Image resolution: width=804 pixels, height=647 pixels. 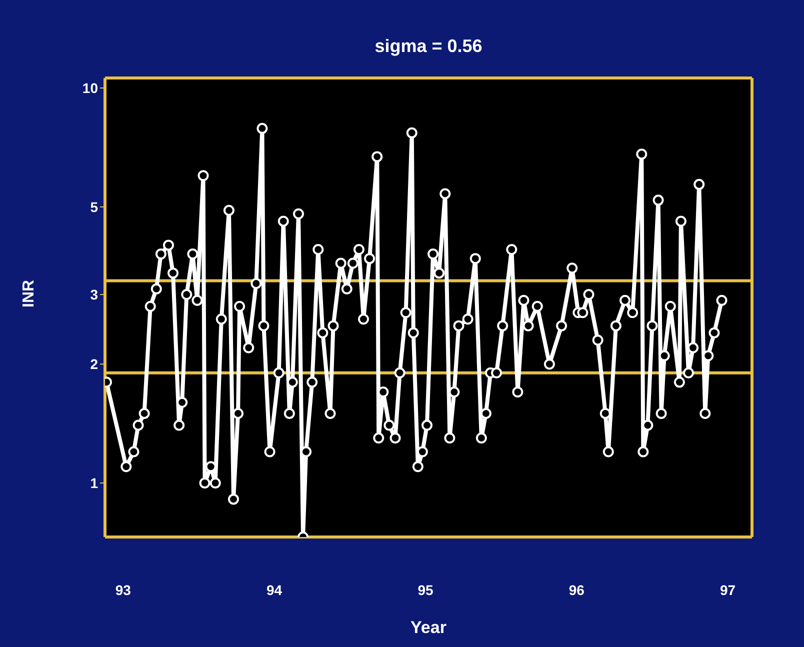 I want to click on x-axis-title: Year, so click(x=428, y=627).